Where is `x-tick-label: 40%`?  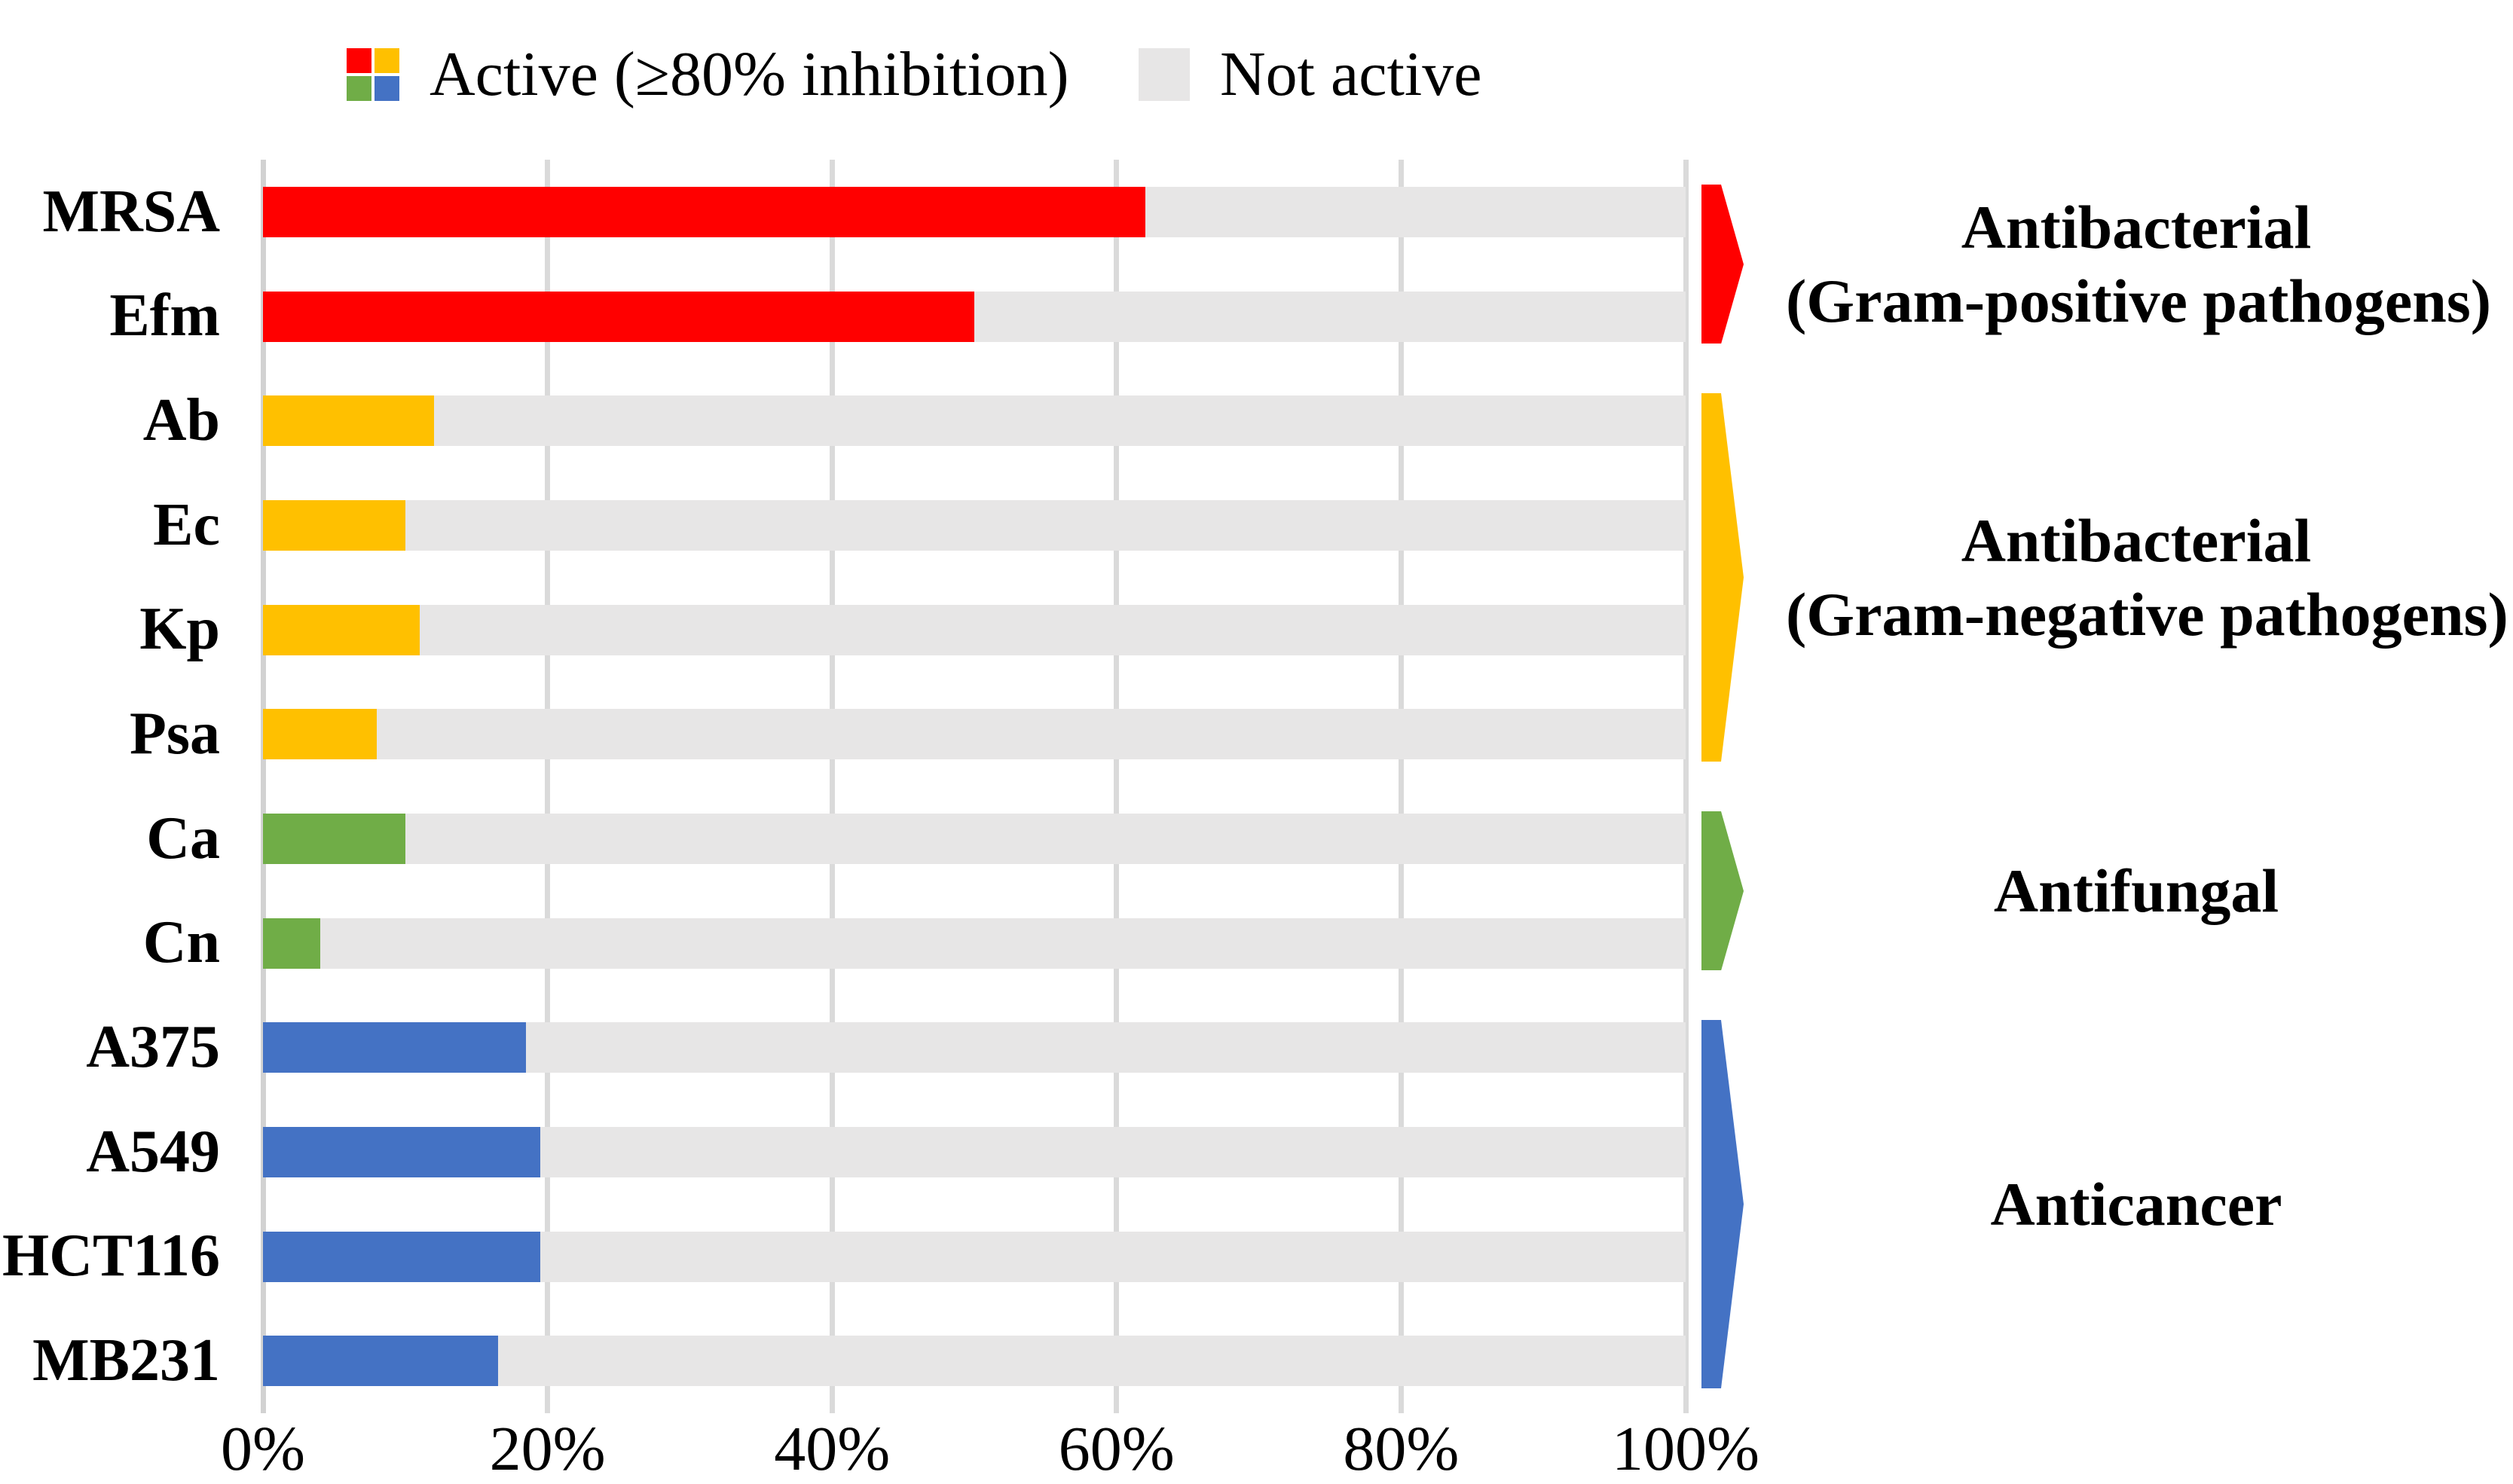
x-tick-label: 40% is located at coordinates (832, 1449).